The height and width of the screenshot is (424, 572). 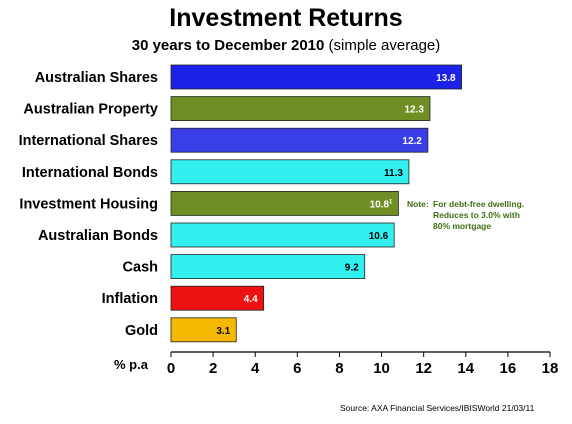 I want to click on category-label: Australian Shares, so click(x=96, y=78).